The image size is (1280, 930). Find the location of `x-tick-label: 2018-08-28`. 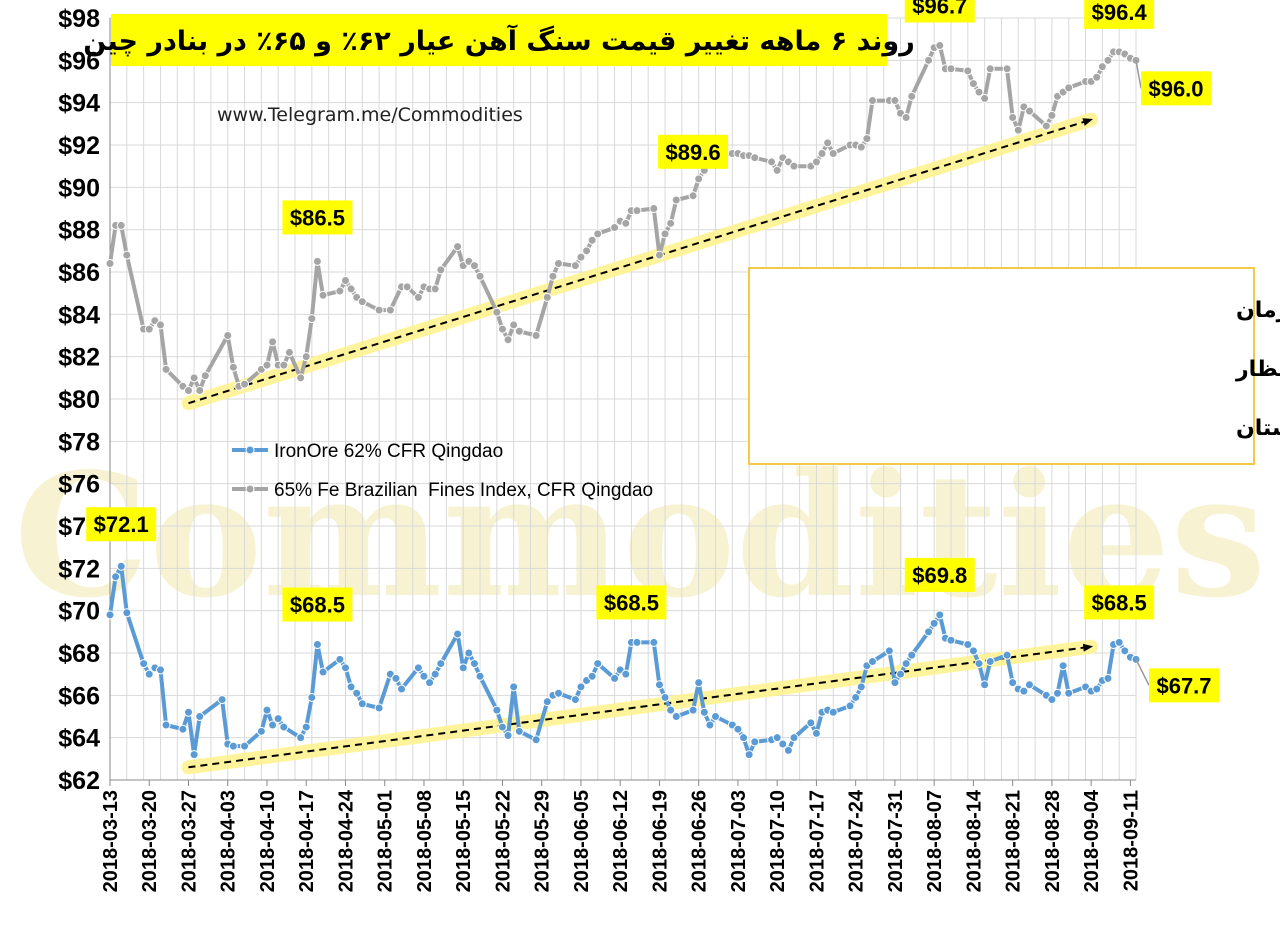

x-tick-label: 2018-08-28 is located at coordinates (1053, 841).